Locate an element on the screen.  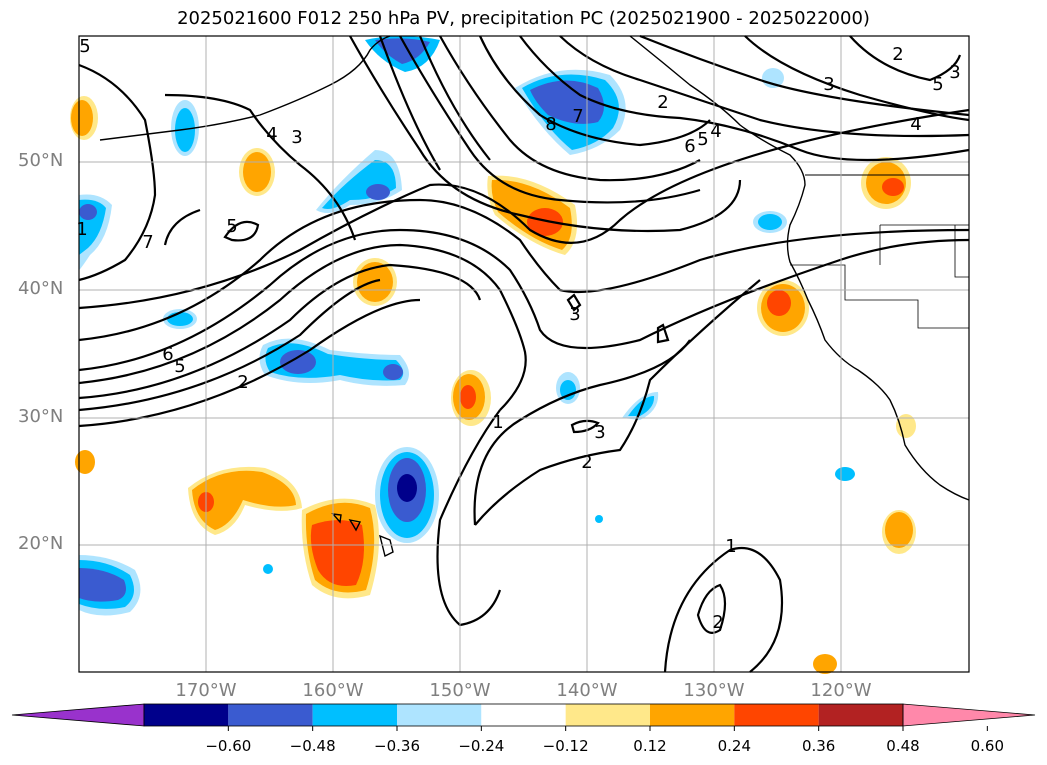
colorbar-outline is located at coordinates (523, 715).